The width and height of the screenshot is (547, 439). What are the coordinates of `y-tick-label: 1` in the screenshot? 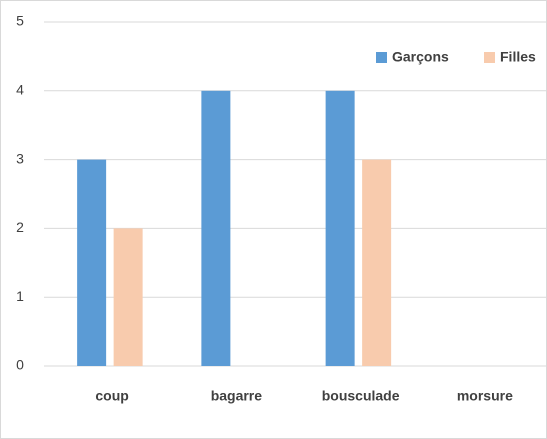 It's located at (20, 296).